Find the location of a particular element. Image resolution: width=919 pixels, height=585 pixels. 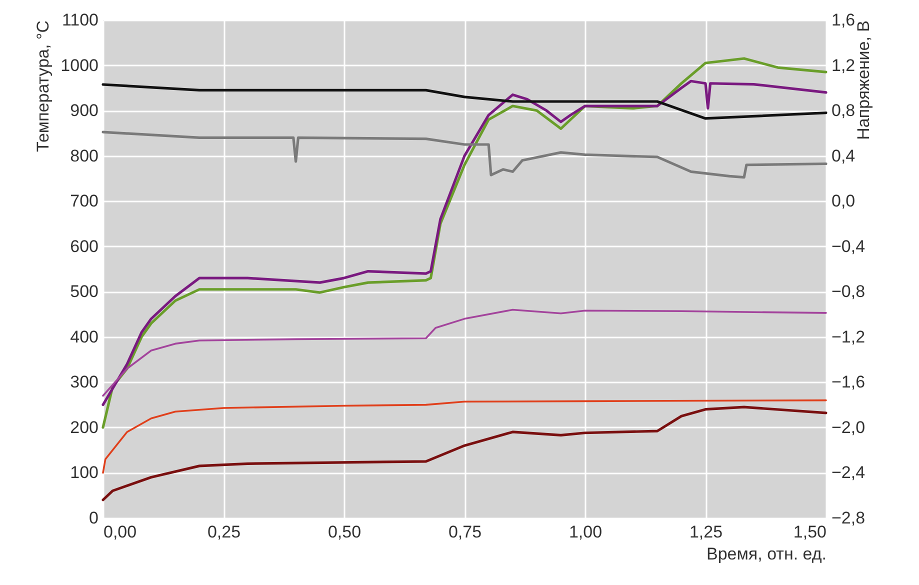

y-tick-label: 400 is located at coordinates (84, 336).